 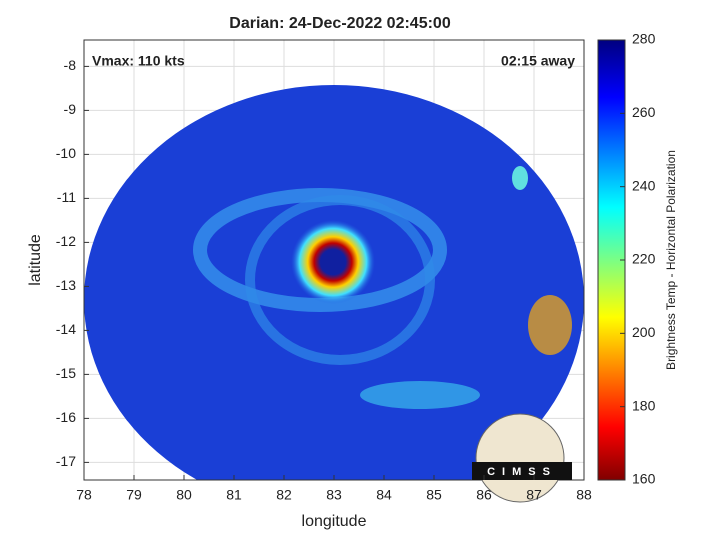 What do you see at coordinates (35, 260) in the screenshot?
I see `y-axis-label: latitude` at bounding box center [35, 260].